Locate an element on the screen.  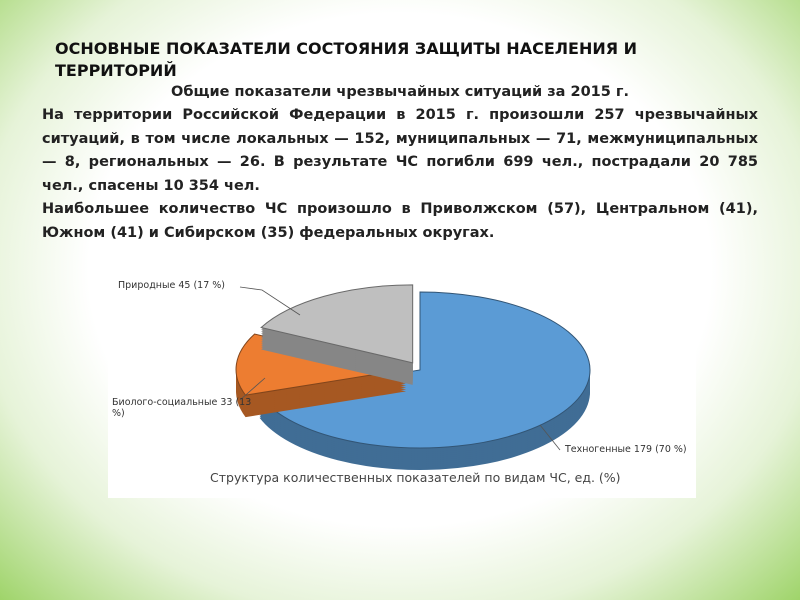
slice-label: Биолого-социальные 33 (13 %) is located at coordinates (182, 408).